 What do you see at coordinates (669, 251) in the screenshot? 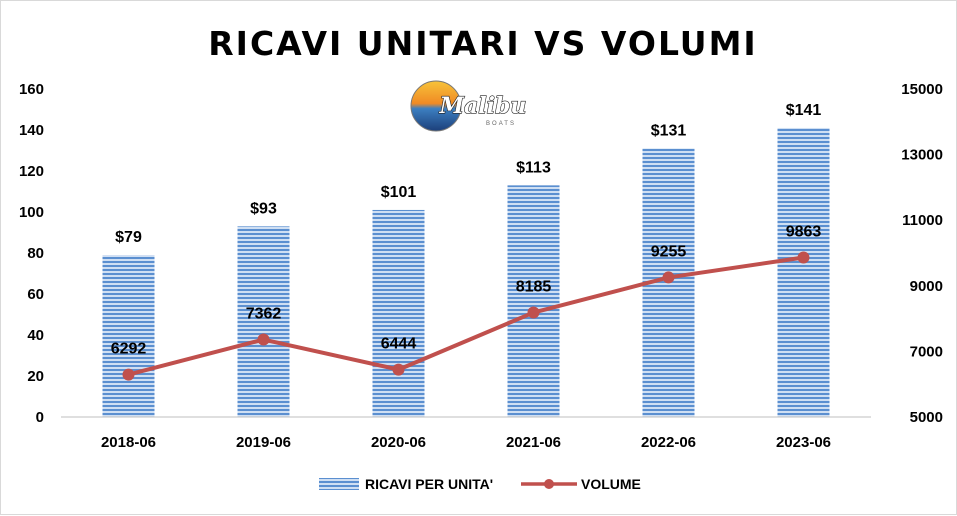
I see `volume-value-label: 9255` at bounding box center [669, 251].